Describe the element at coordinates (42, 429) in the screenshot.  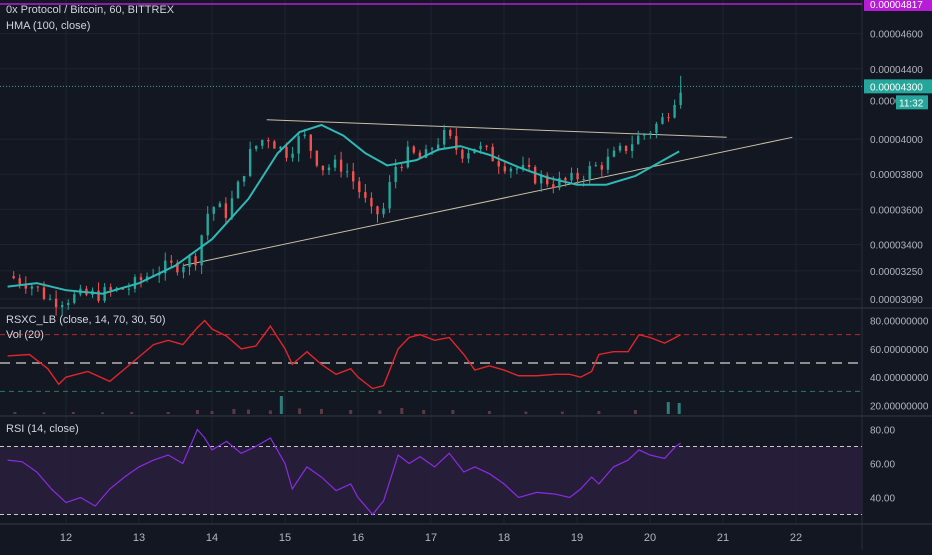
I see `rsi-indicator-label: RSI (14, close)` at that location.